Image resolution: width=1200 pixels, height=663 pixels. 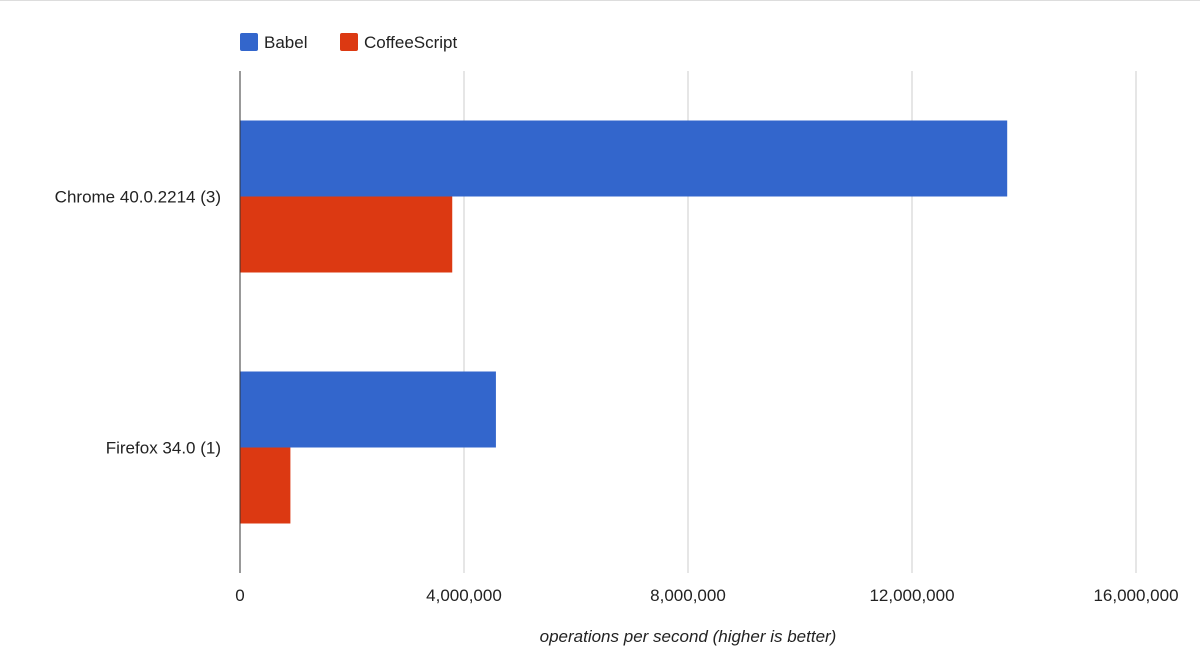 What do you see at coordinates (1135, 595) in the screenshot?
I see `x-tick-label: 16,000,000` at bounding box center [1135, 595].